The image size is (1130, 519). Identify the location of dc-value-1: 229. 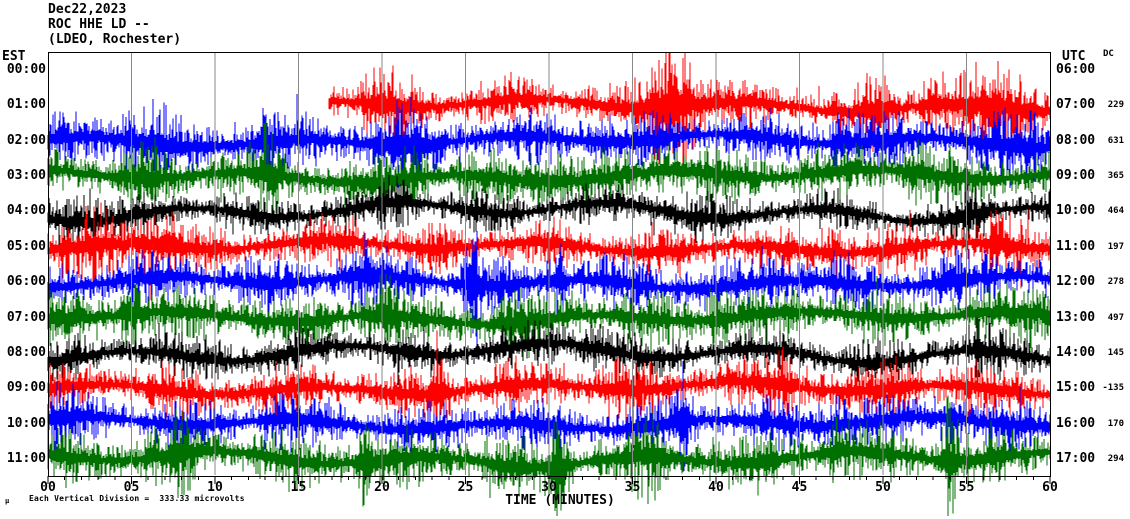
(1115, 105).